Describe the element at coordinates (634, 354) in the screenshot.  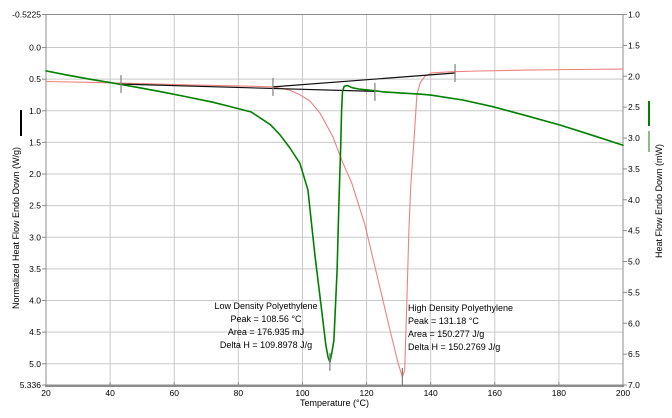
I see `right-axis-tick-label: 6.5` at that location.